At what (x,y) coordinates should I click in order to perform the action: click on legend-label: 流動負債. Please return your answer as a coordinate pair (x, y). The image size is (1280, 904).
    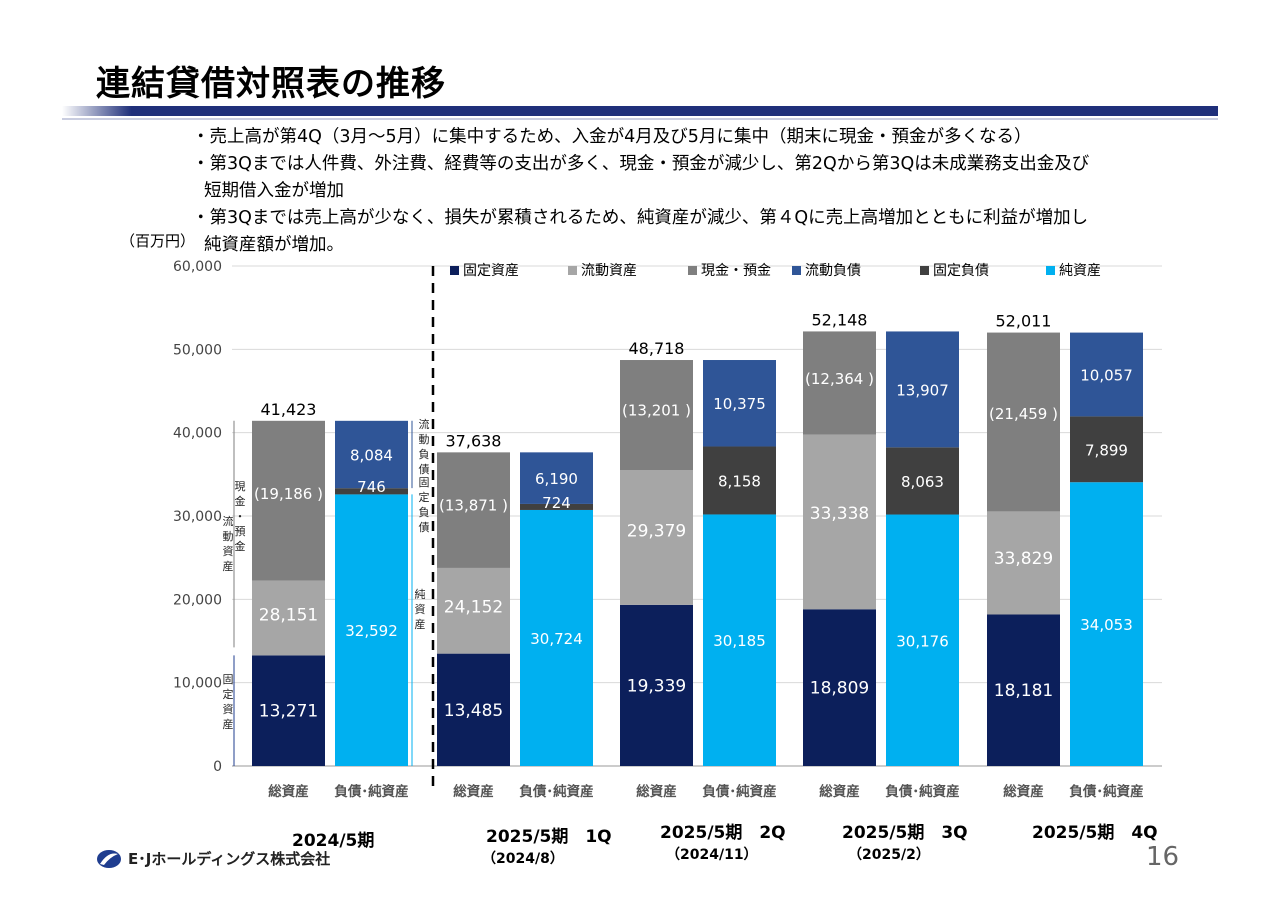
    Looking at the image, I should click on (833, 271).